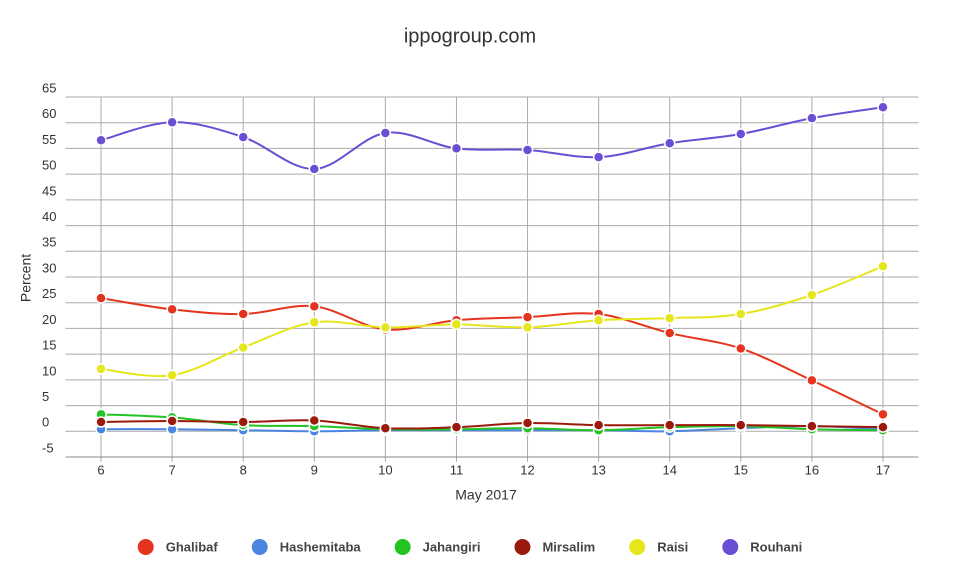 This screenshot has width=960, height=578. I want to click on x-tick-label: 8, so click(243, 469).